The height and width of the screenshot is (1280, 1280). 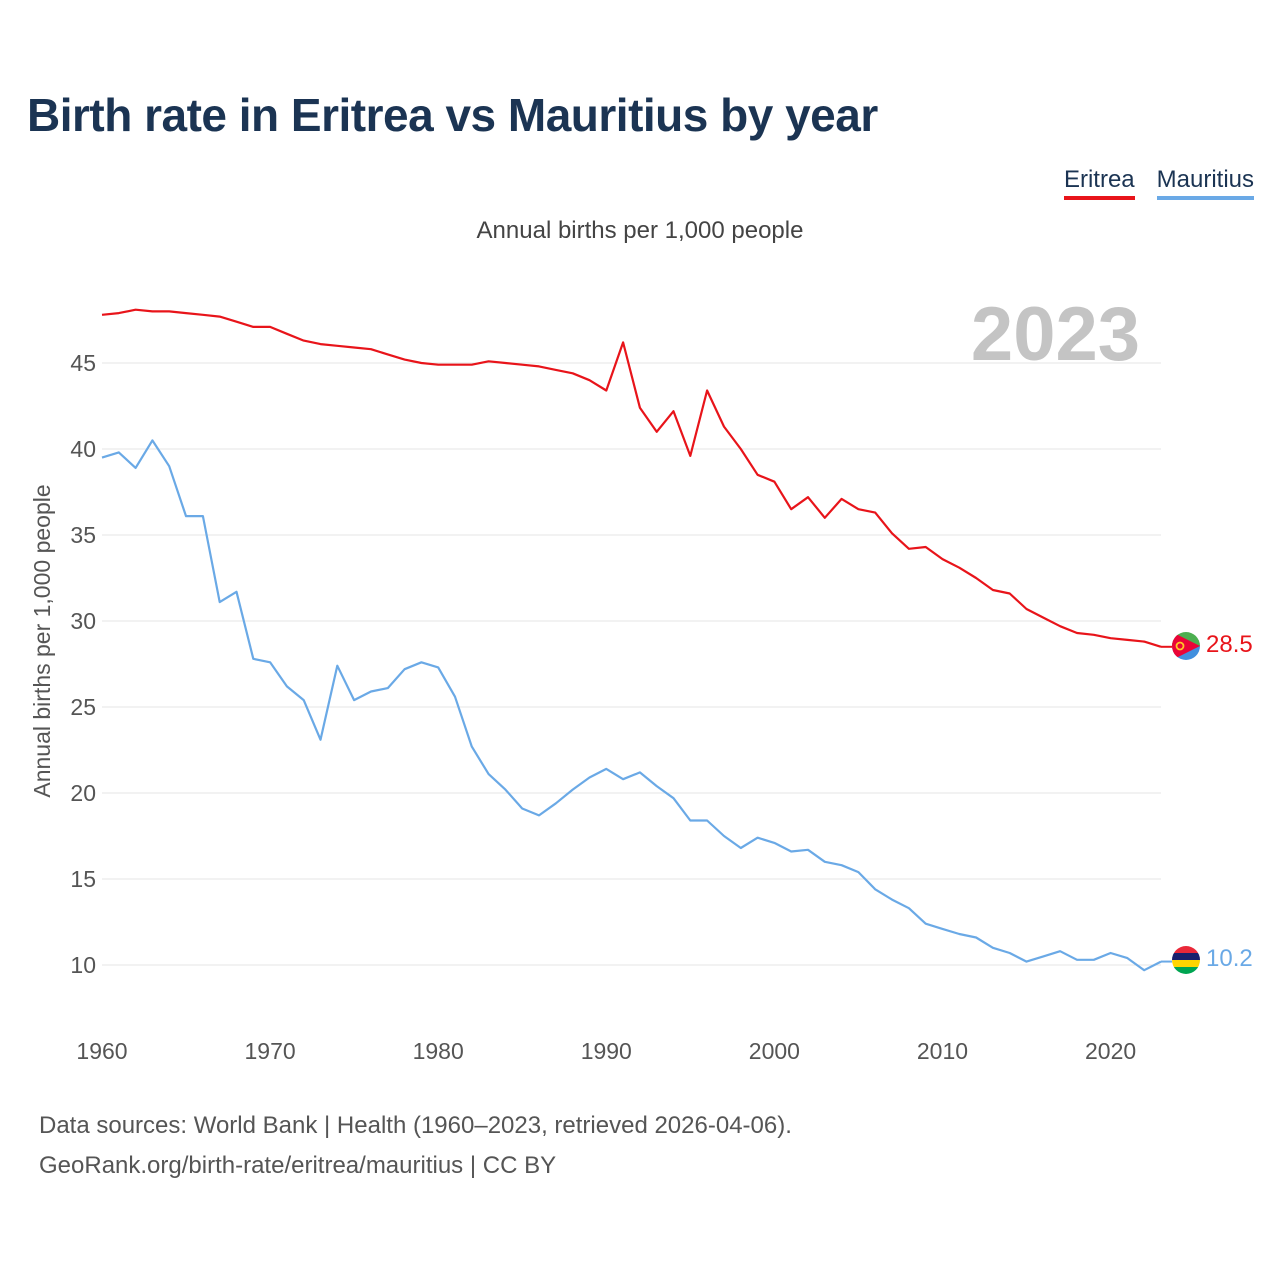 I want to click on x-tick-label: 2000, so click(x=774, y=1051).